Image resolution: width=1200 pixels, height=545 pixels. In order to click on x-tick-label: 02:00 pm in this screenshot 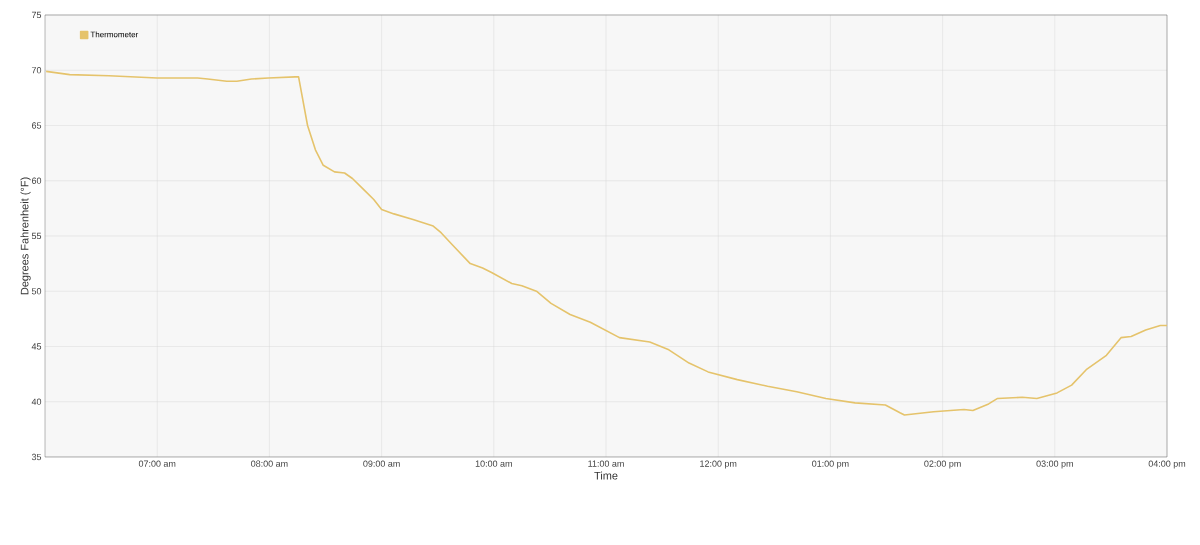, I will do `click(942, 464)`.